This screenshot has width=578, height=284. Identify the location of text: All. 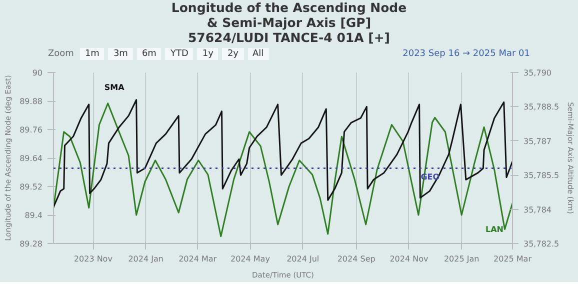
(258, 54).